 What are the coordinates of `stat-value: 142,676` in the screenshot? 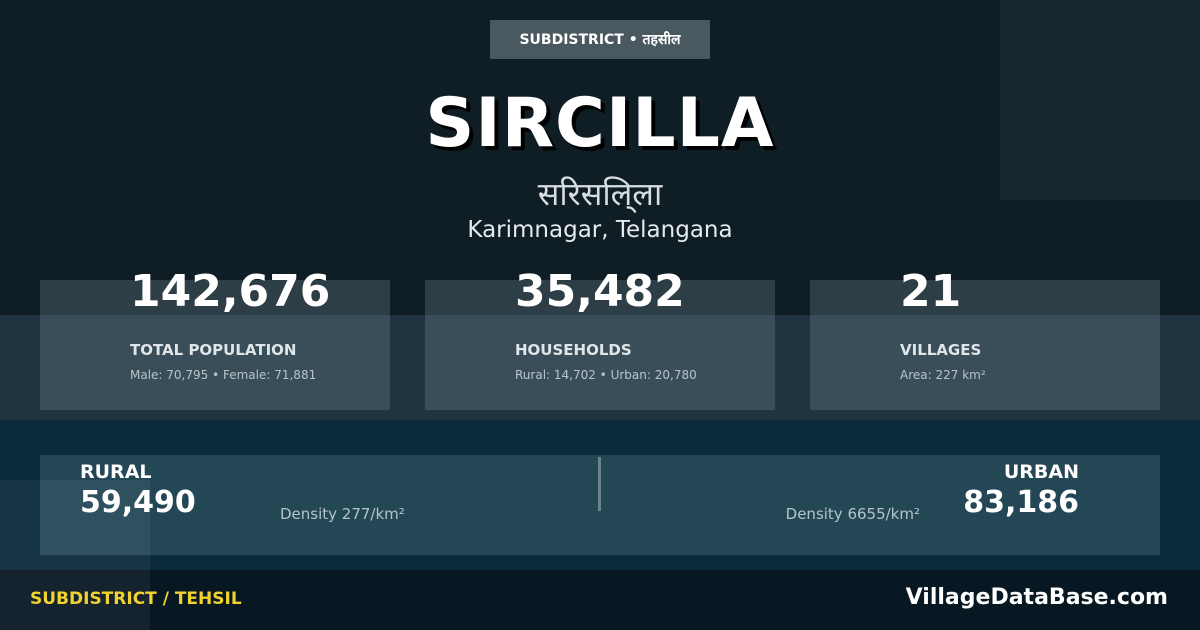 It's located at (230, 291).